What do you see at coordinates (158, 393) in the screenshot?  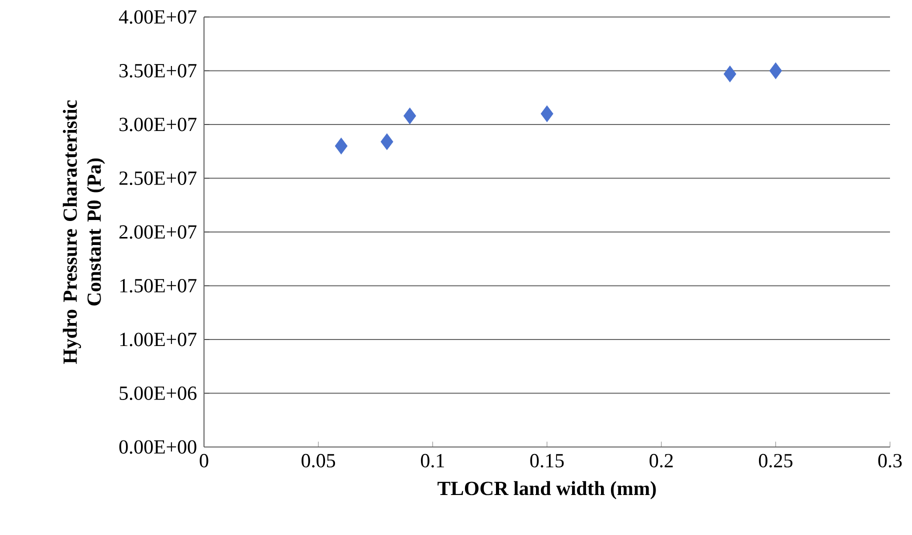 I see `y-tick-label: 5.00E+06` at bounding box center [158, 393].